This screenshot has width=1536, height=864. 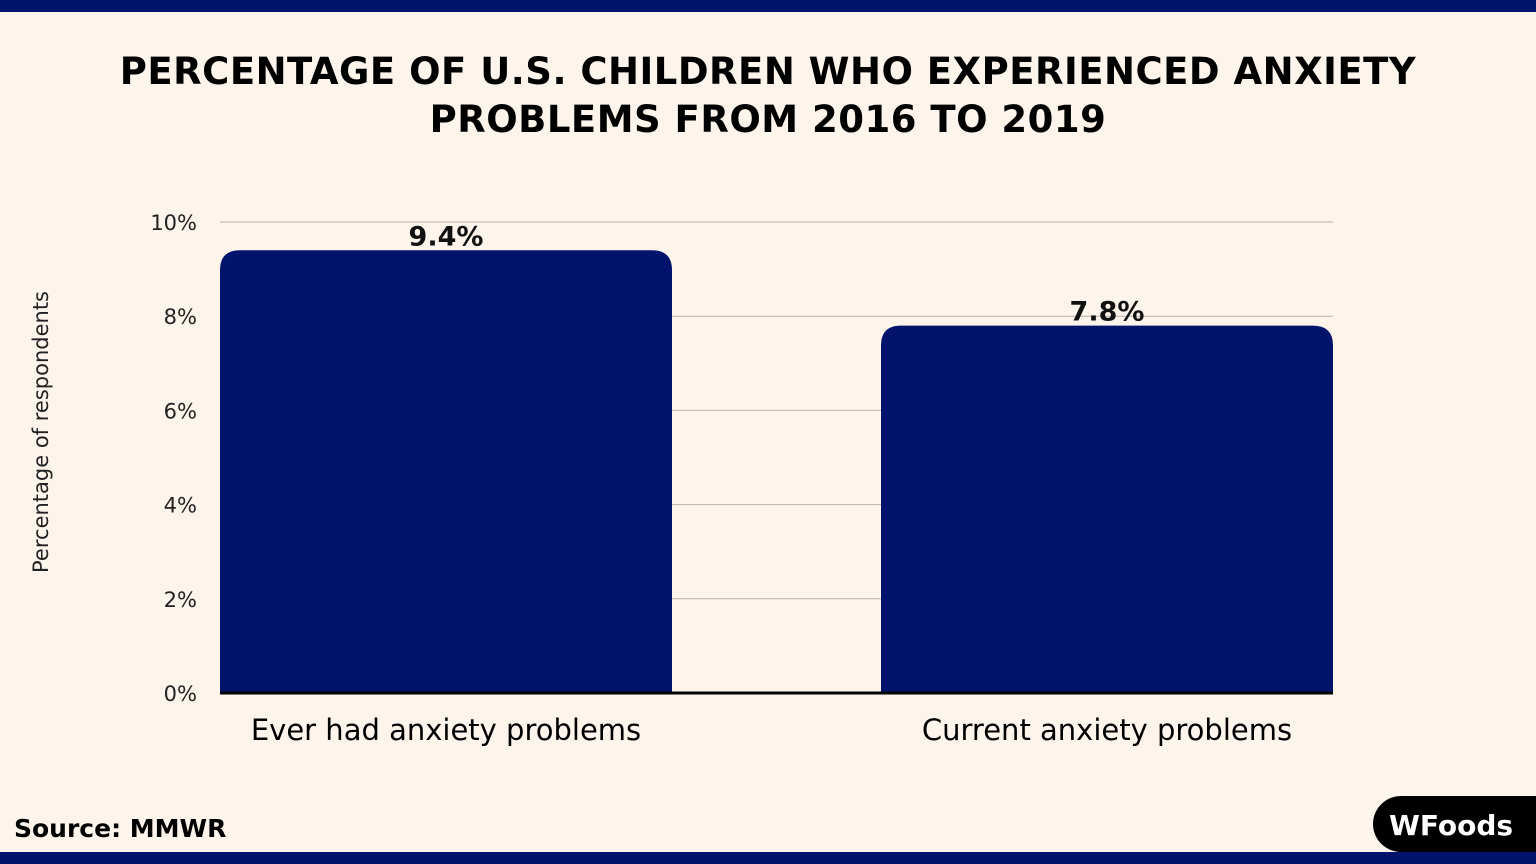 What do you see at coordinates (180, 694) in the screenshot?
I see `y-tick-label: 0%` at bounding box center [180, 694].